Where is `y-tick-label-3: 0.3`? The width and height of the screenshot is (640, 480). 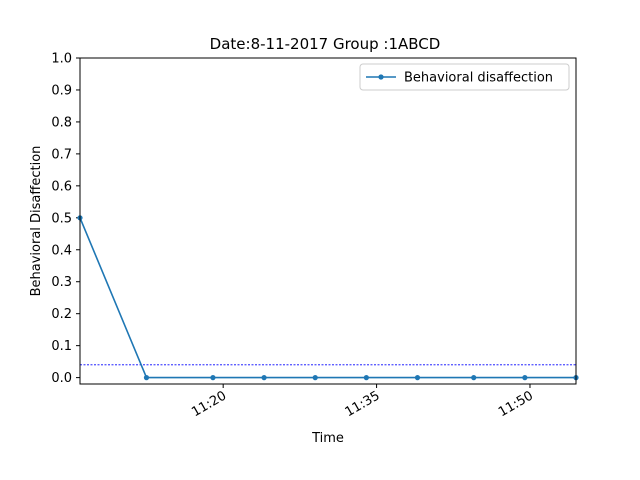 y-tick-label-3: 0.3 is located at coordinates (61, 282).